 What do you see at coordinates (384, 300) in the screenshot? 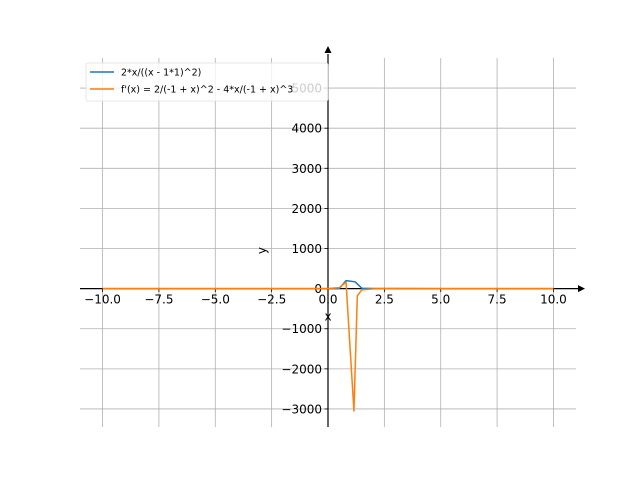
I see `x-tick-label: 2.5` at bounding box center [384, 300].